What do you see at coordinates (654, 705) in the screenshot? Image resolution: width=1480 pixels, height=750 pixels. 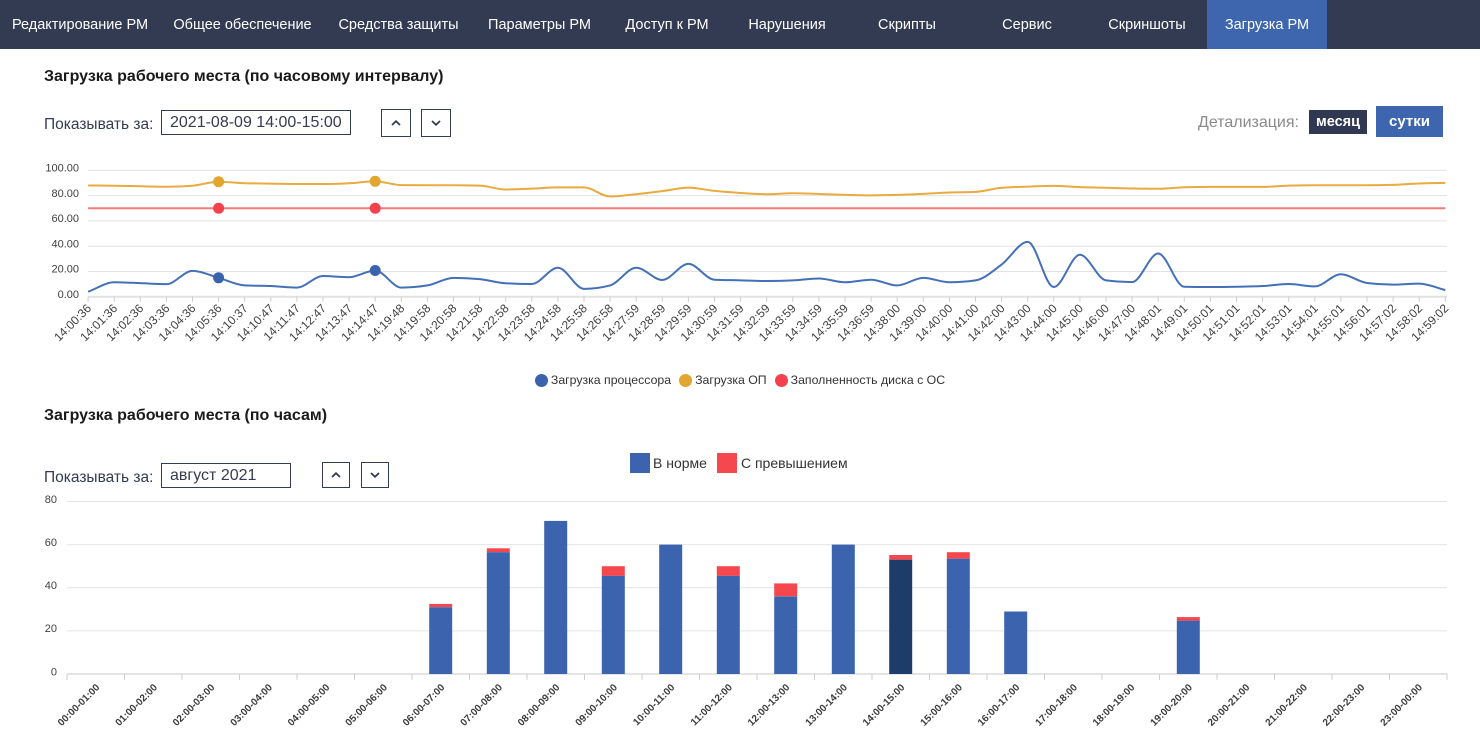 I see `svg-text: 10:00-11:00` at bounding box center [654, 705].